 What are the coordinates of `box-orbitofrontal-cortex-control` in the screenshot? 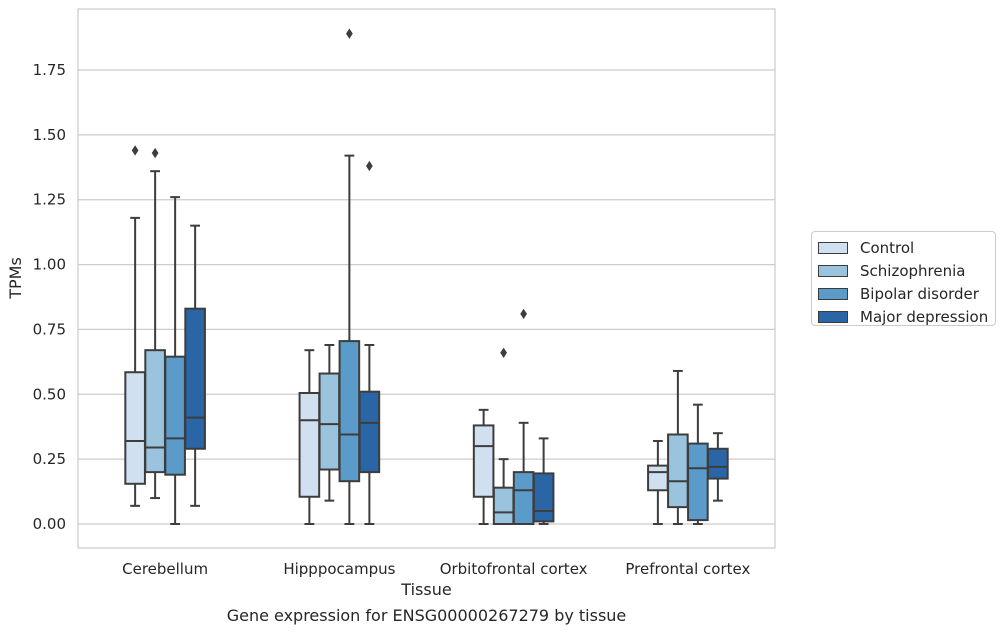 It's located at (483, 466).